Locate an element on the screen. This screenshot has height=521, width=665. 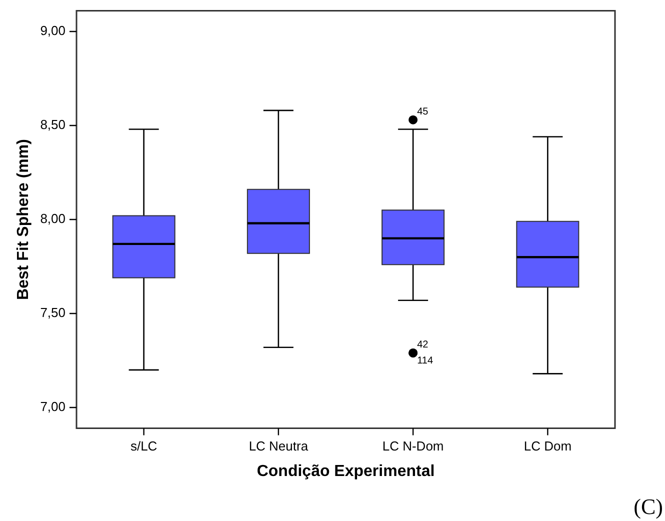
text: (C) is located at coordinates (648, 506).